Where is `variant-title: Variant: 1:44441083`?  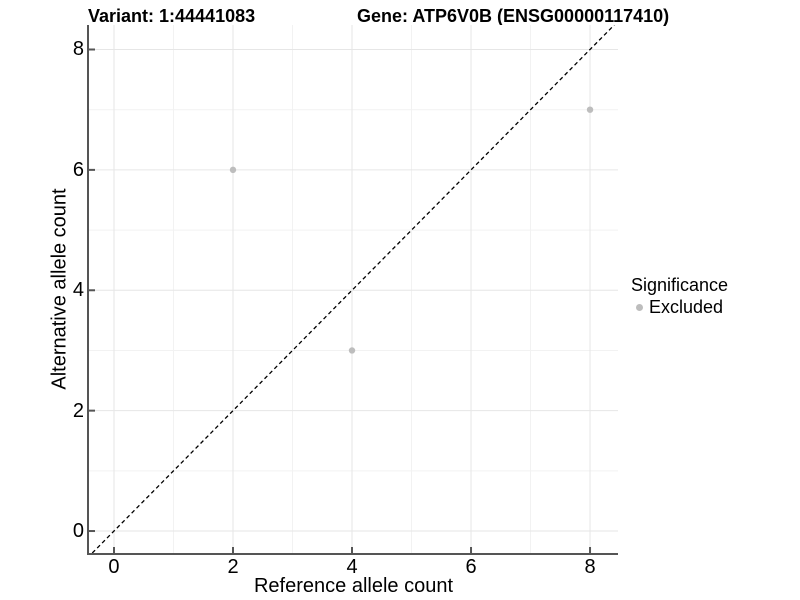 variant-title: Variant: 1:44441083 is located at coordinates (172, 16).